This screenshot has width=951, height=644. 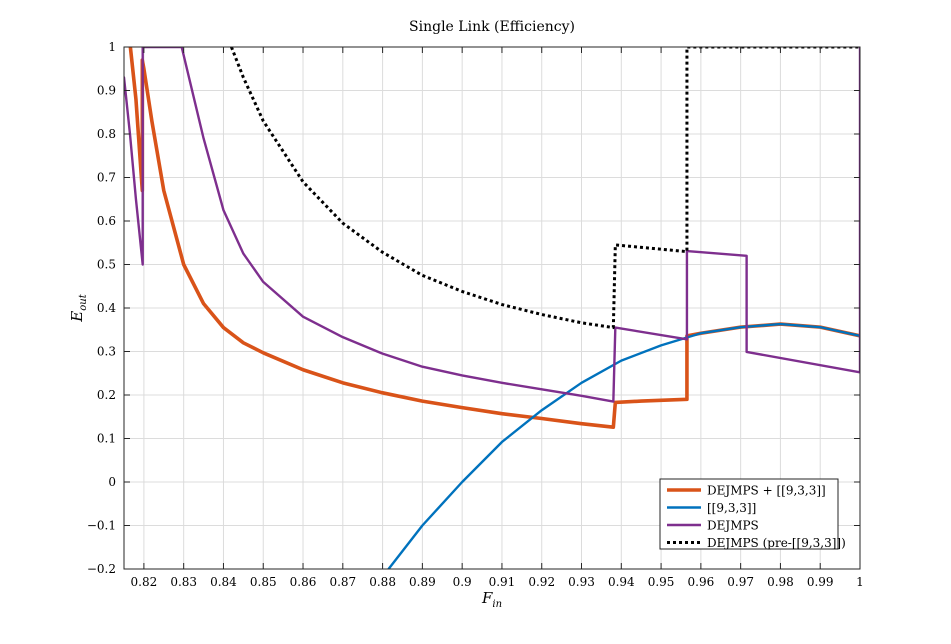 I want to click on x-tick-label: 1, so click(x=860, y=582).